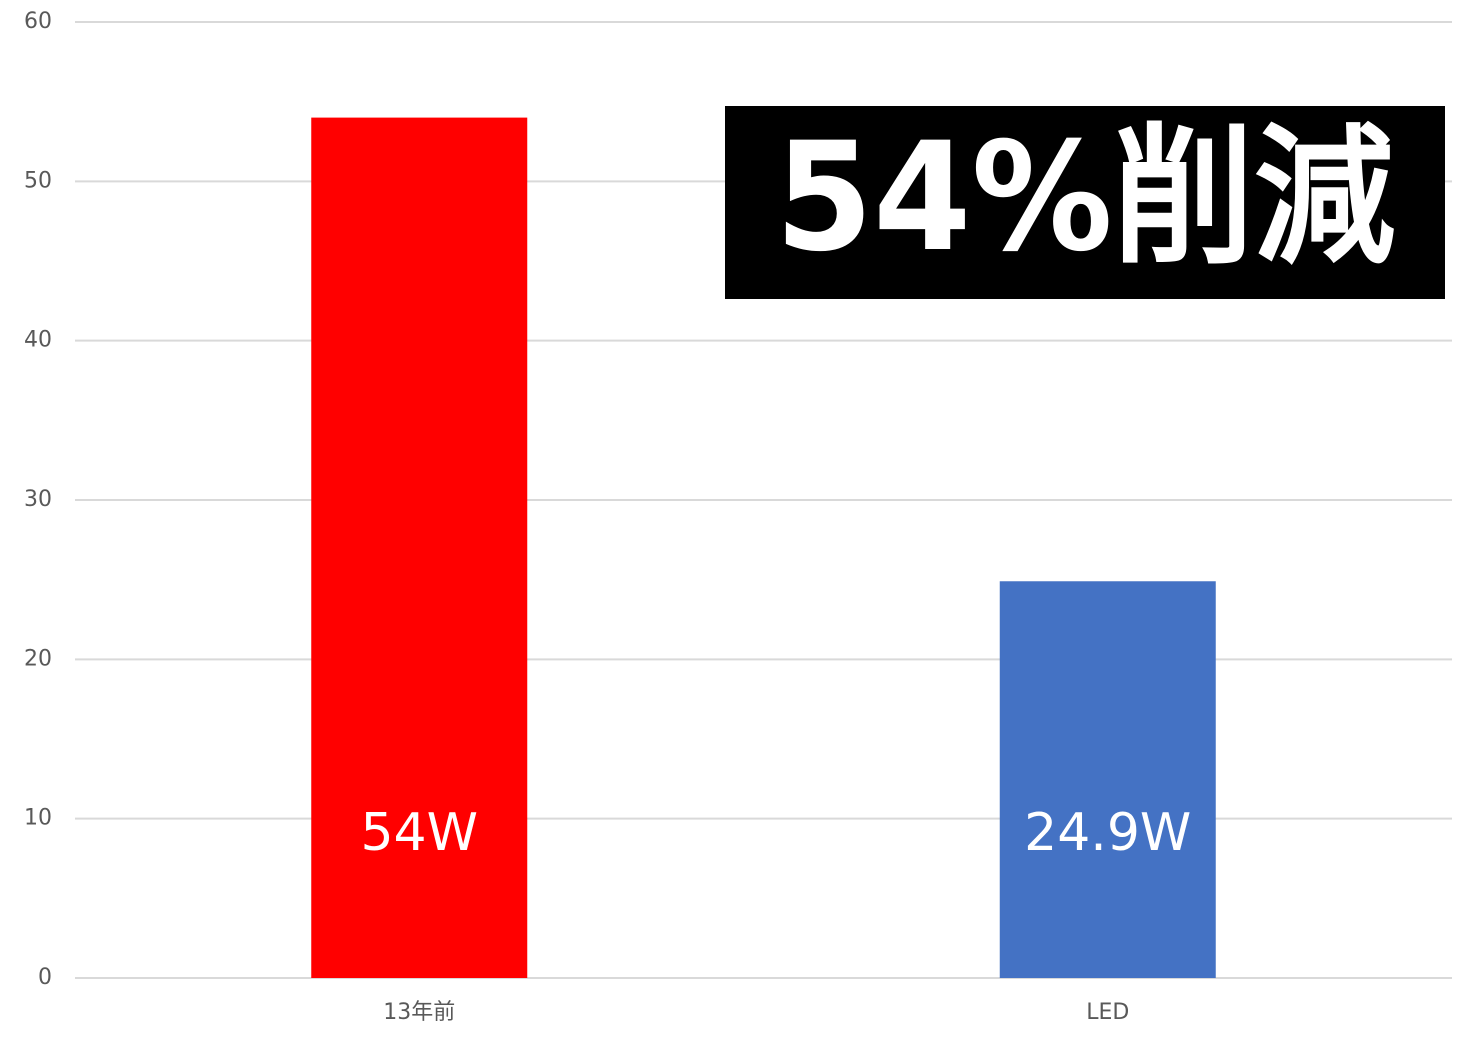 This screenshot has width=1461, height=1038. Describe the element at coordinates (1107, 1012) in the screenshot. I see `x-tick-label: LED` at that location.